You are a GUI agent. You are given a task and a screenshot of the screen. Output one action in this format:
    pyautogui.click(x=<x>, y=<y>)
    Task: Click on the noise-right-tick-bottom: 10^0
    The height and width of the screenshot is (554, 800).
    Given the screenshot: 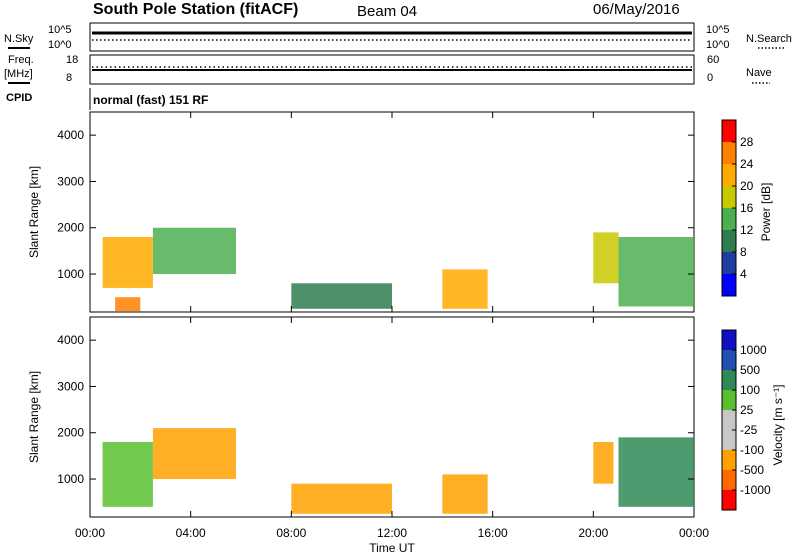 What is the action you would take?
    pyautogui.click(x=718, y=45)
    